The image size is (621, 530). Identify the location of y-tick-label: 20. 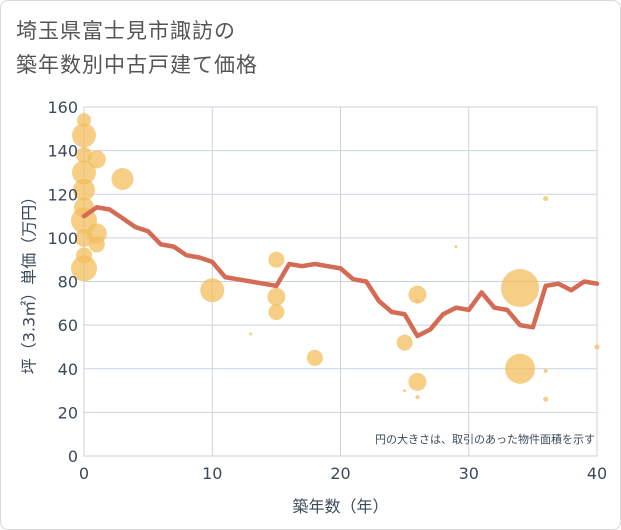
(68, 412).